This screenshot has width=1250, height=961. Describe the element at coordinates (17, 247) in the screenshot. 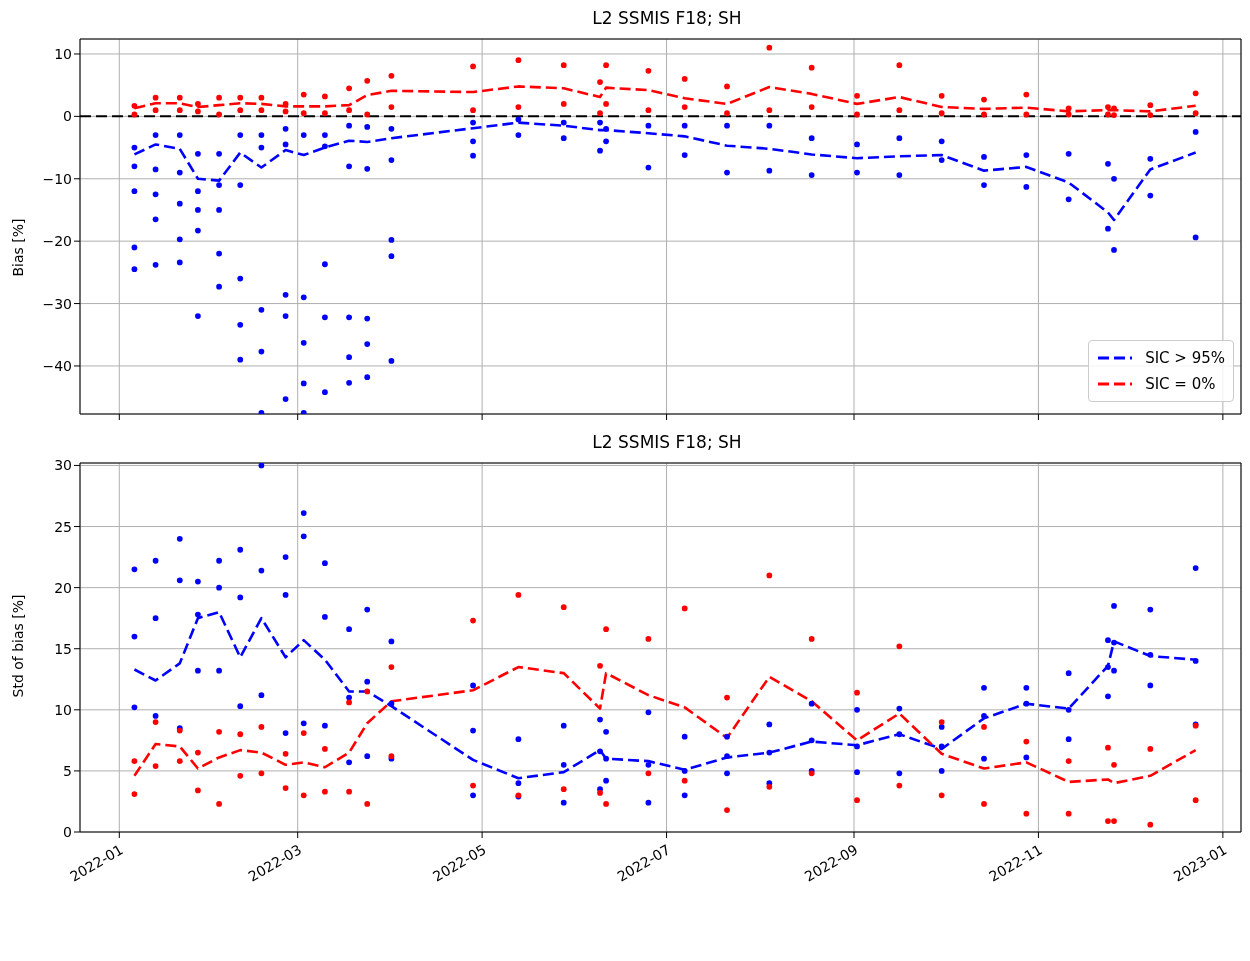

I see `y-axis-title: Bias [%]` at that location.